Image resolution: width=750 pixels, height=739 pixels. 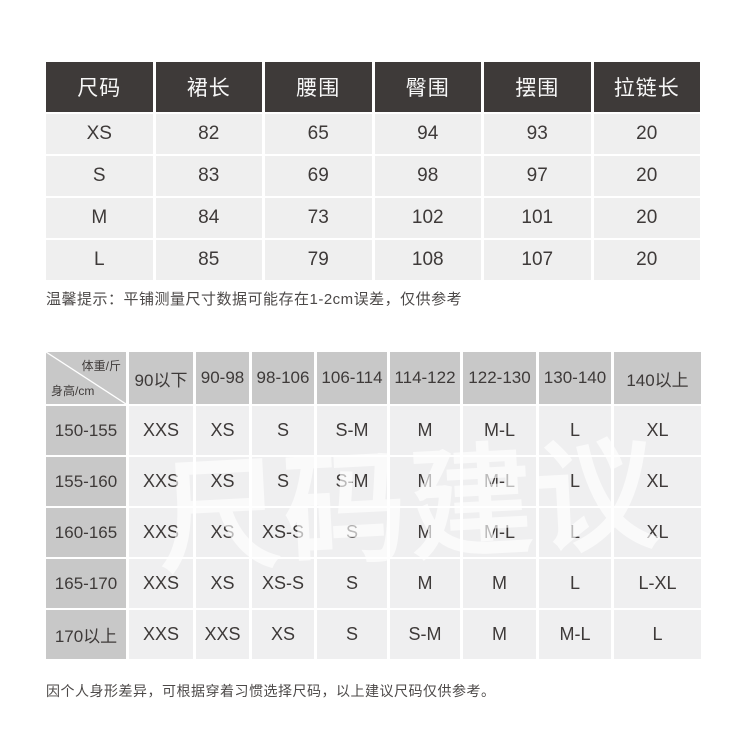 I want to click on weight-header: 90以下, so click(x=161, y=378).